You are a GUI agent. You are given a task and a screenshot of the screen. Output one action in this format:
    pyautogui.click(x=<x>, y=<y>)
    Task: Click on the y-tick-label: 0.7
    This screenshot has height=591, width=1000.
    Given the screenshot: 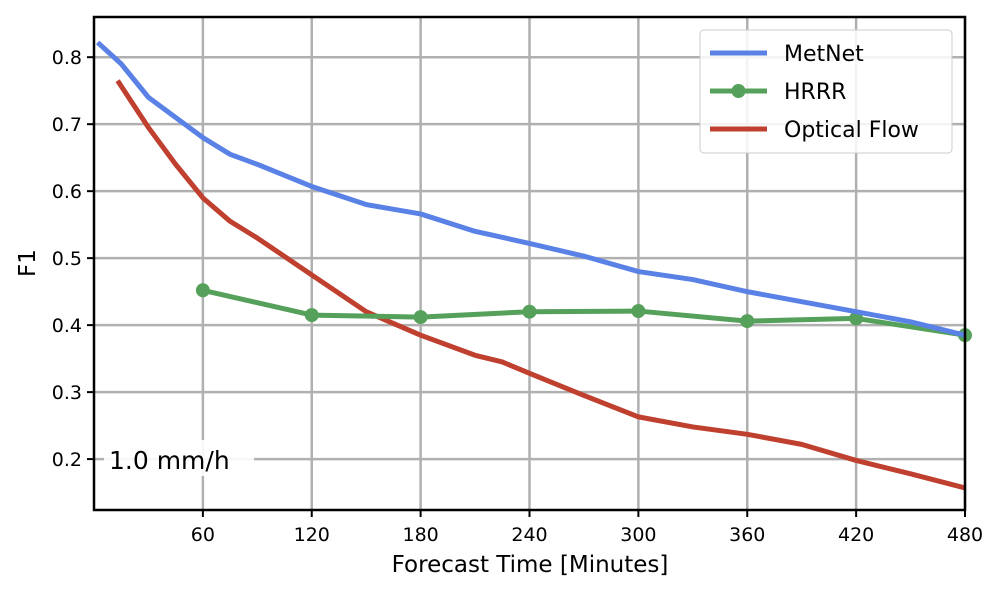 What is the action you would take?
    pyautogui.click(x=67, y=125)
    